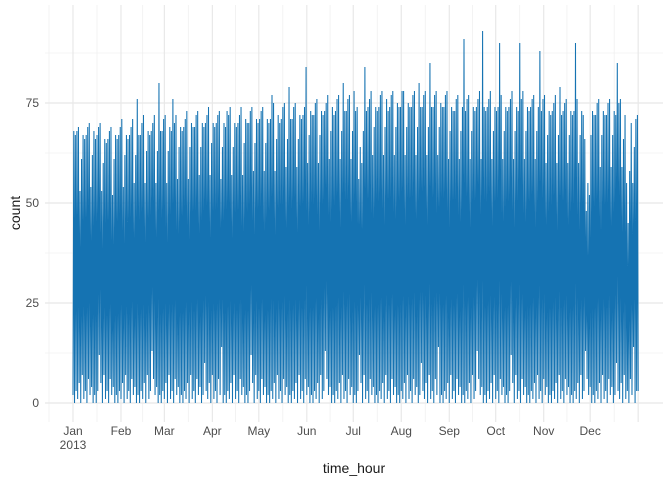 The width and height of the screenshot is (672, 480). I want to click on x-tick-label: Sep, so click(450, 431).